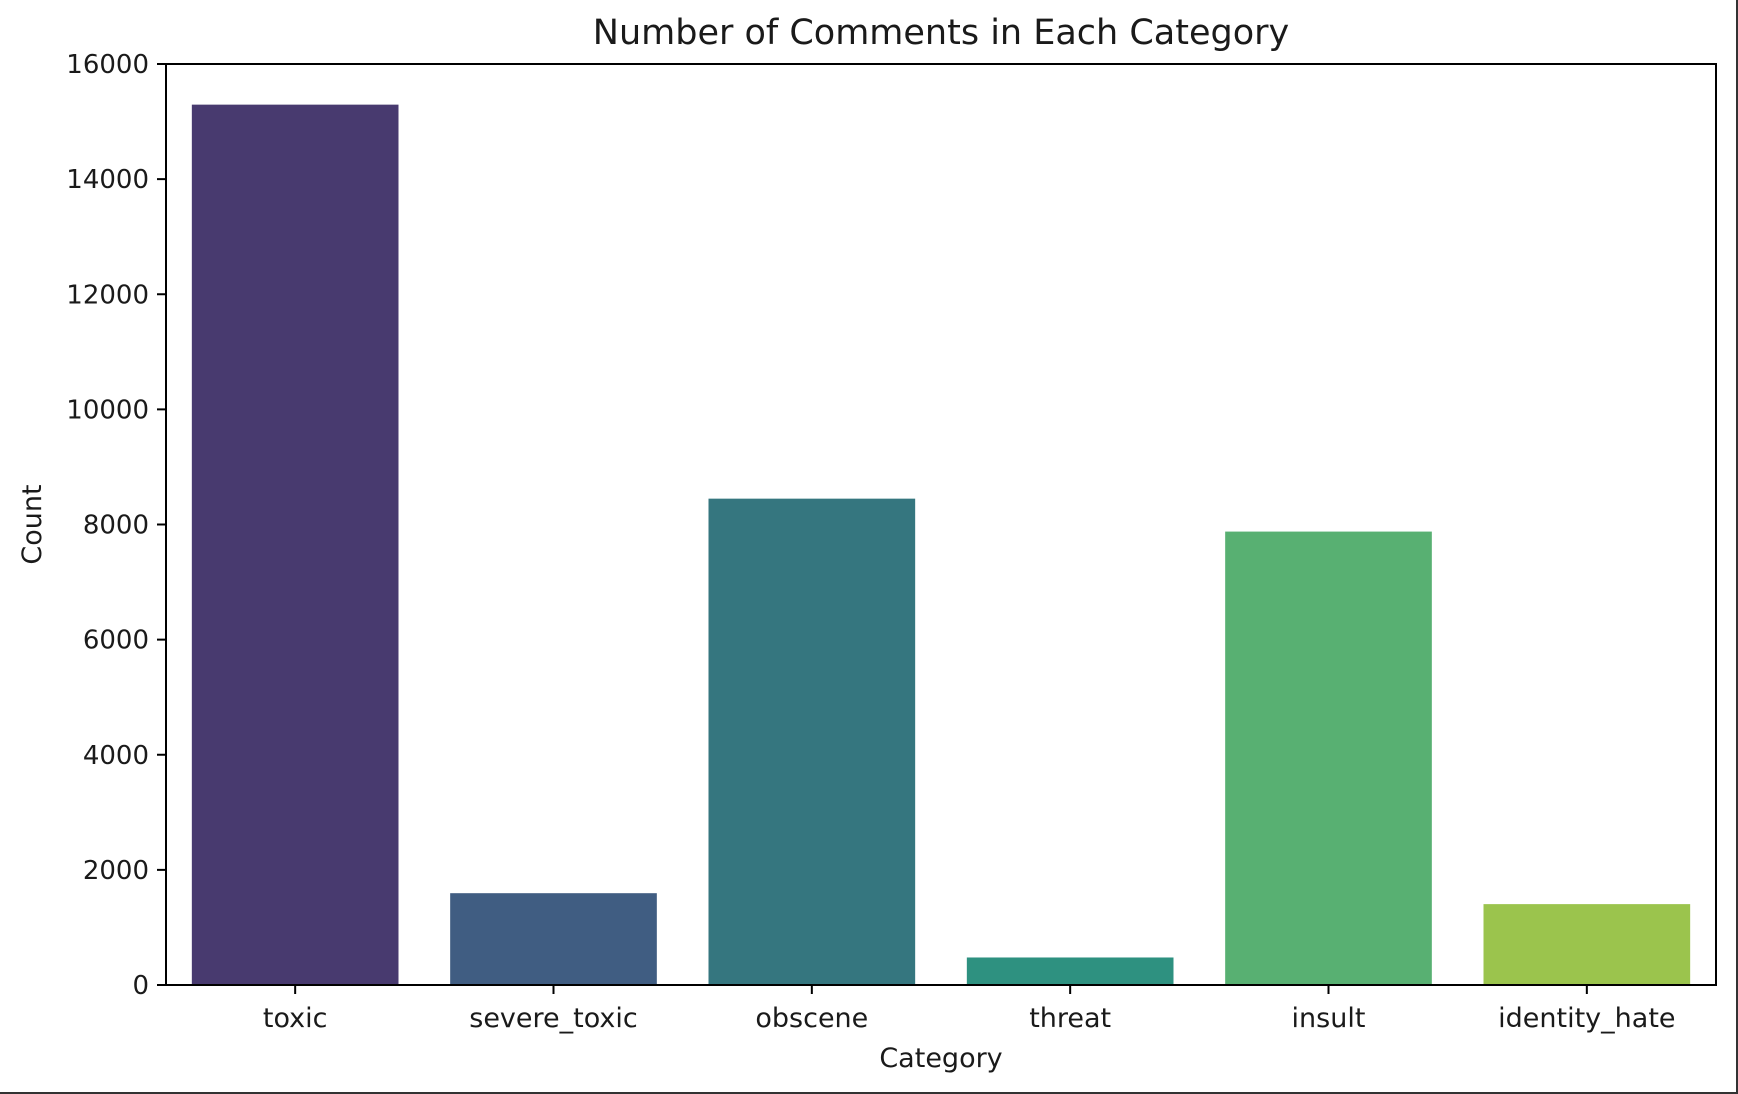  What do you see at coordinates (1586, 1018) in the screenshot?
I see `x-tick-label: identity_hate` at bounding box center [1586, 1018].